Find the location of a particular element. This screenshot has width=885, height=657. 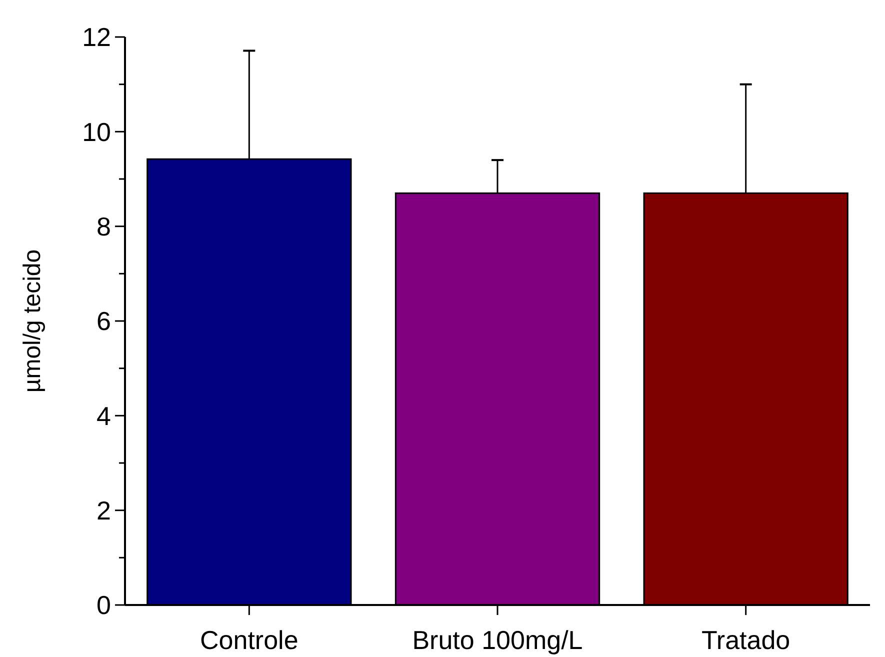

y-tick-label: 10 is located at coordinates (96, 131).